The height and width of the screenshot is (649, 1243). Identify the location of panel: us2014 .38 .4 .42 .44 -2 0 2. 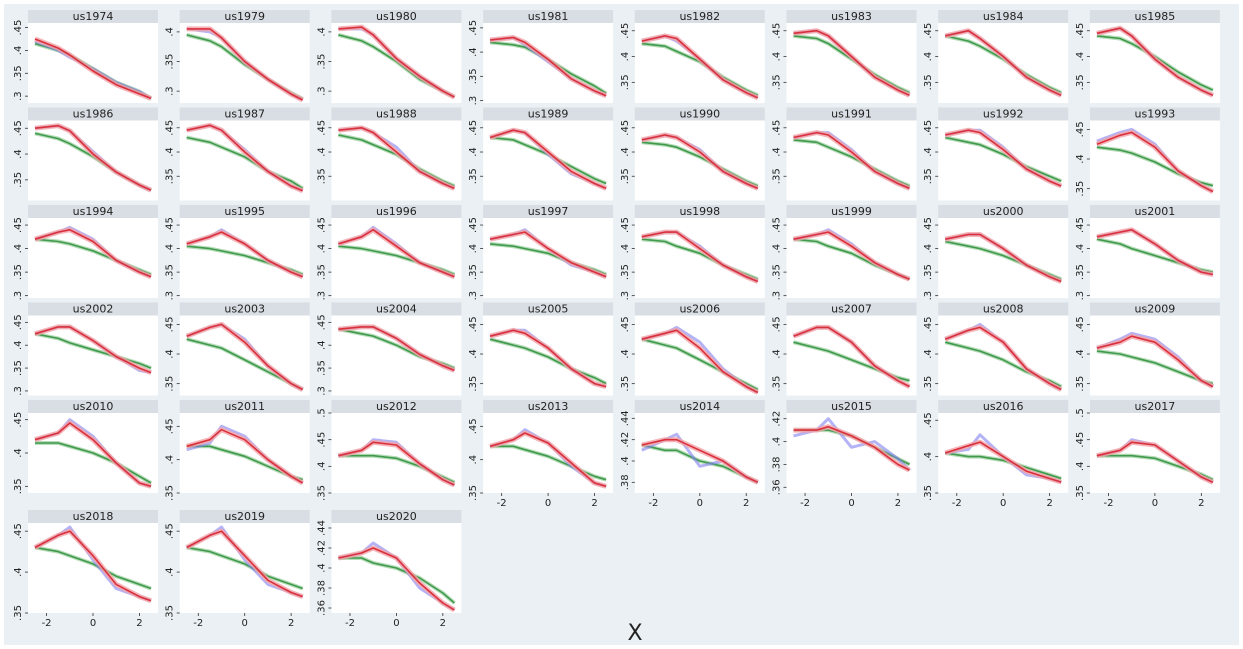
(692, 454).